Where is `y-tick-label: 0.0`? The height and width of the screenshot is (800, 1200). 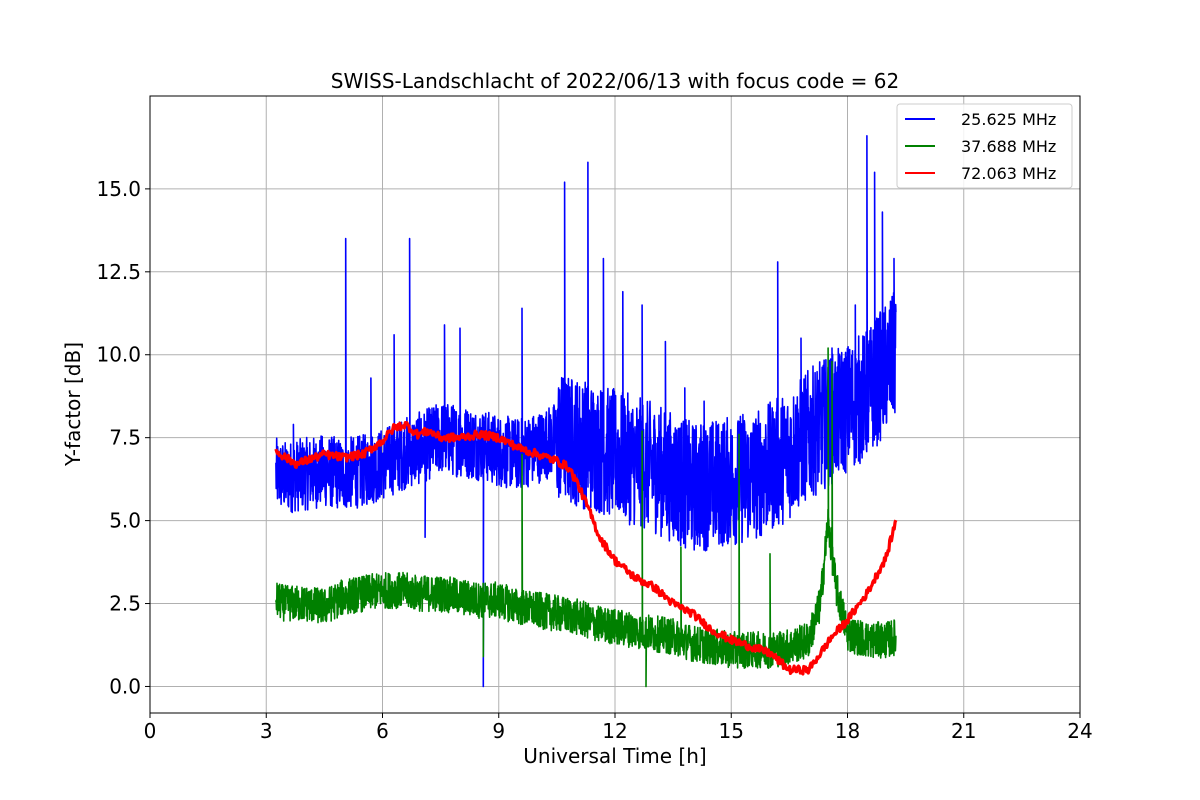
y-tick-label: 0.0 is located at coordinates (125, 686).